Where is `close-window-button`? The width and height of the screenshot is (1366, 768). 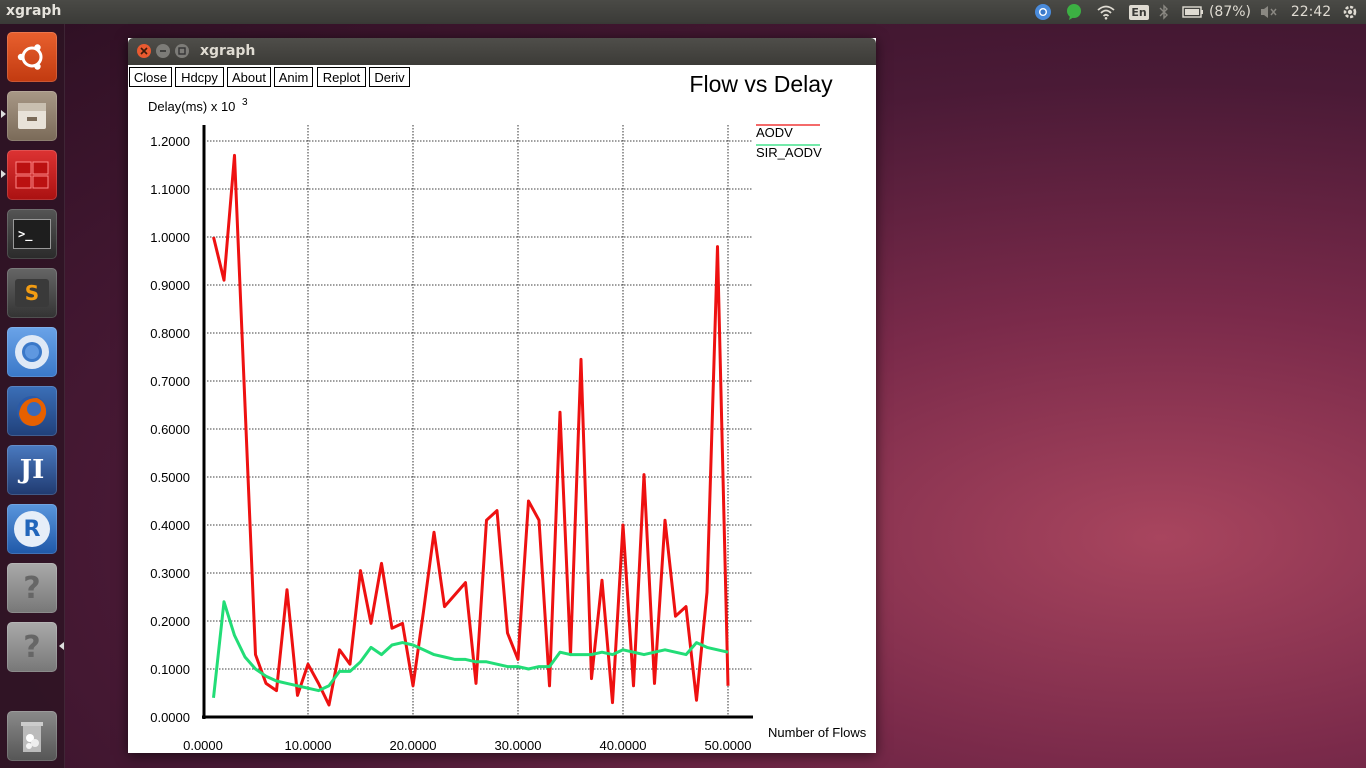 close-window-button is located at coordinates (144, 51).